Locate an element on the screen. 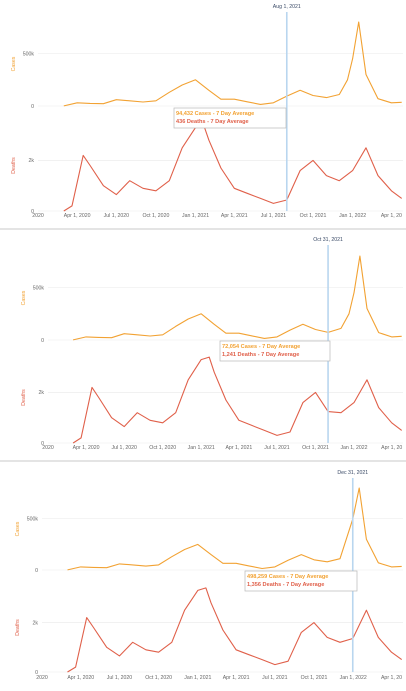 The width and height of the screenshot is (406, 691). date-marker-label: Oct 31, 2021 is located at coordinates (328, 240).